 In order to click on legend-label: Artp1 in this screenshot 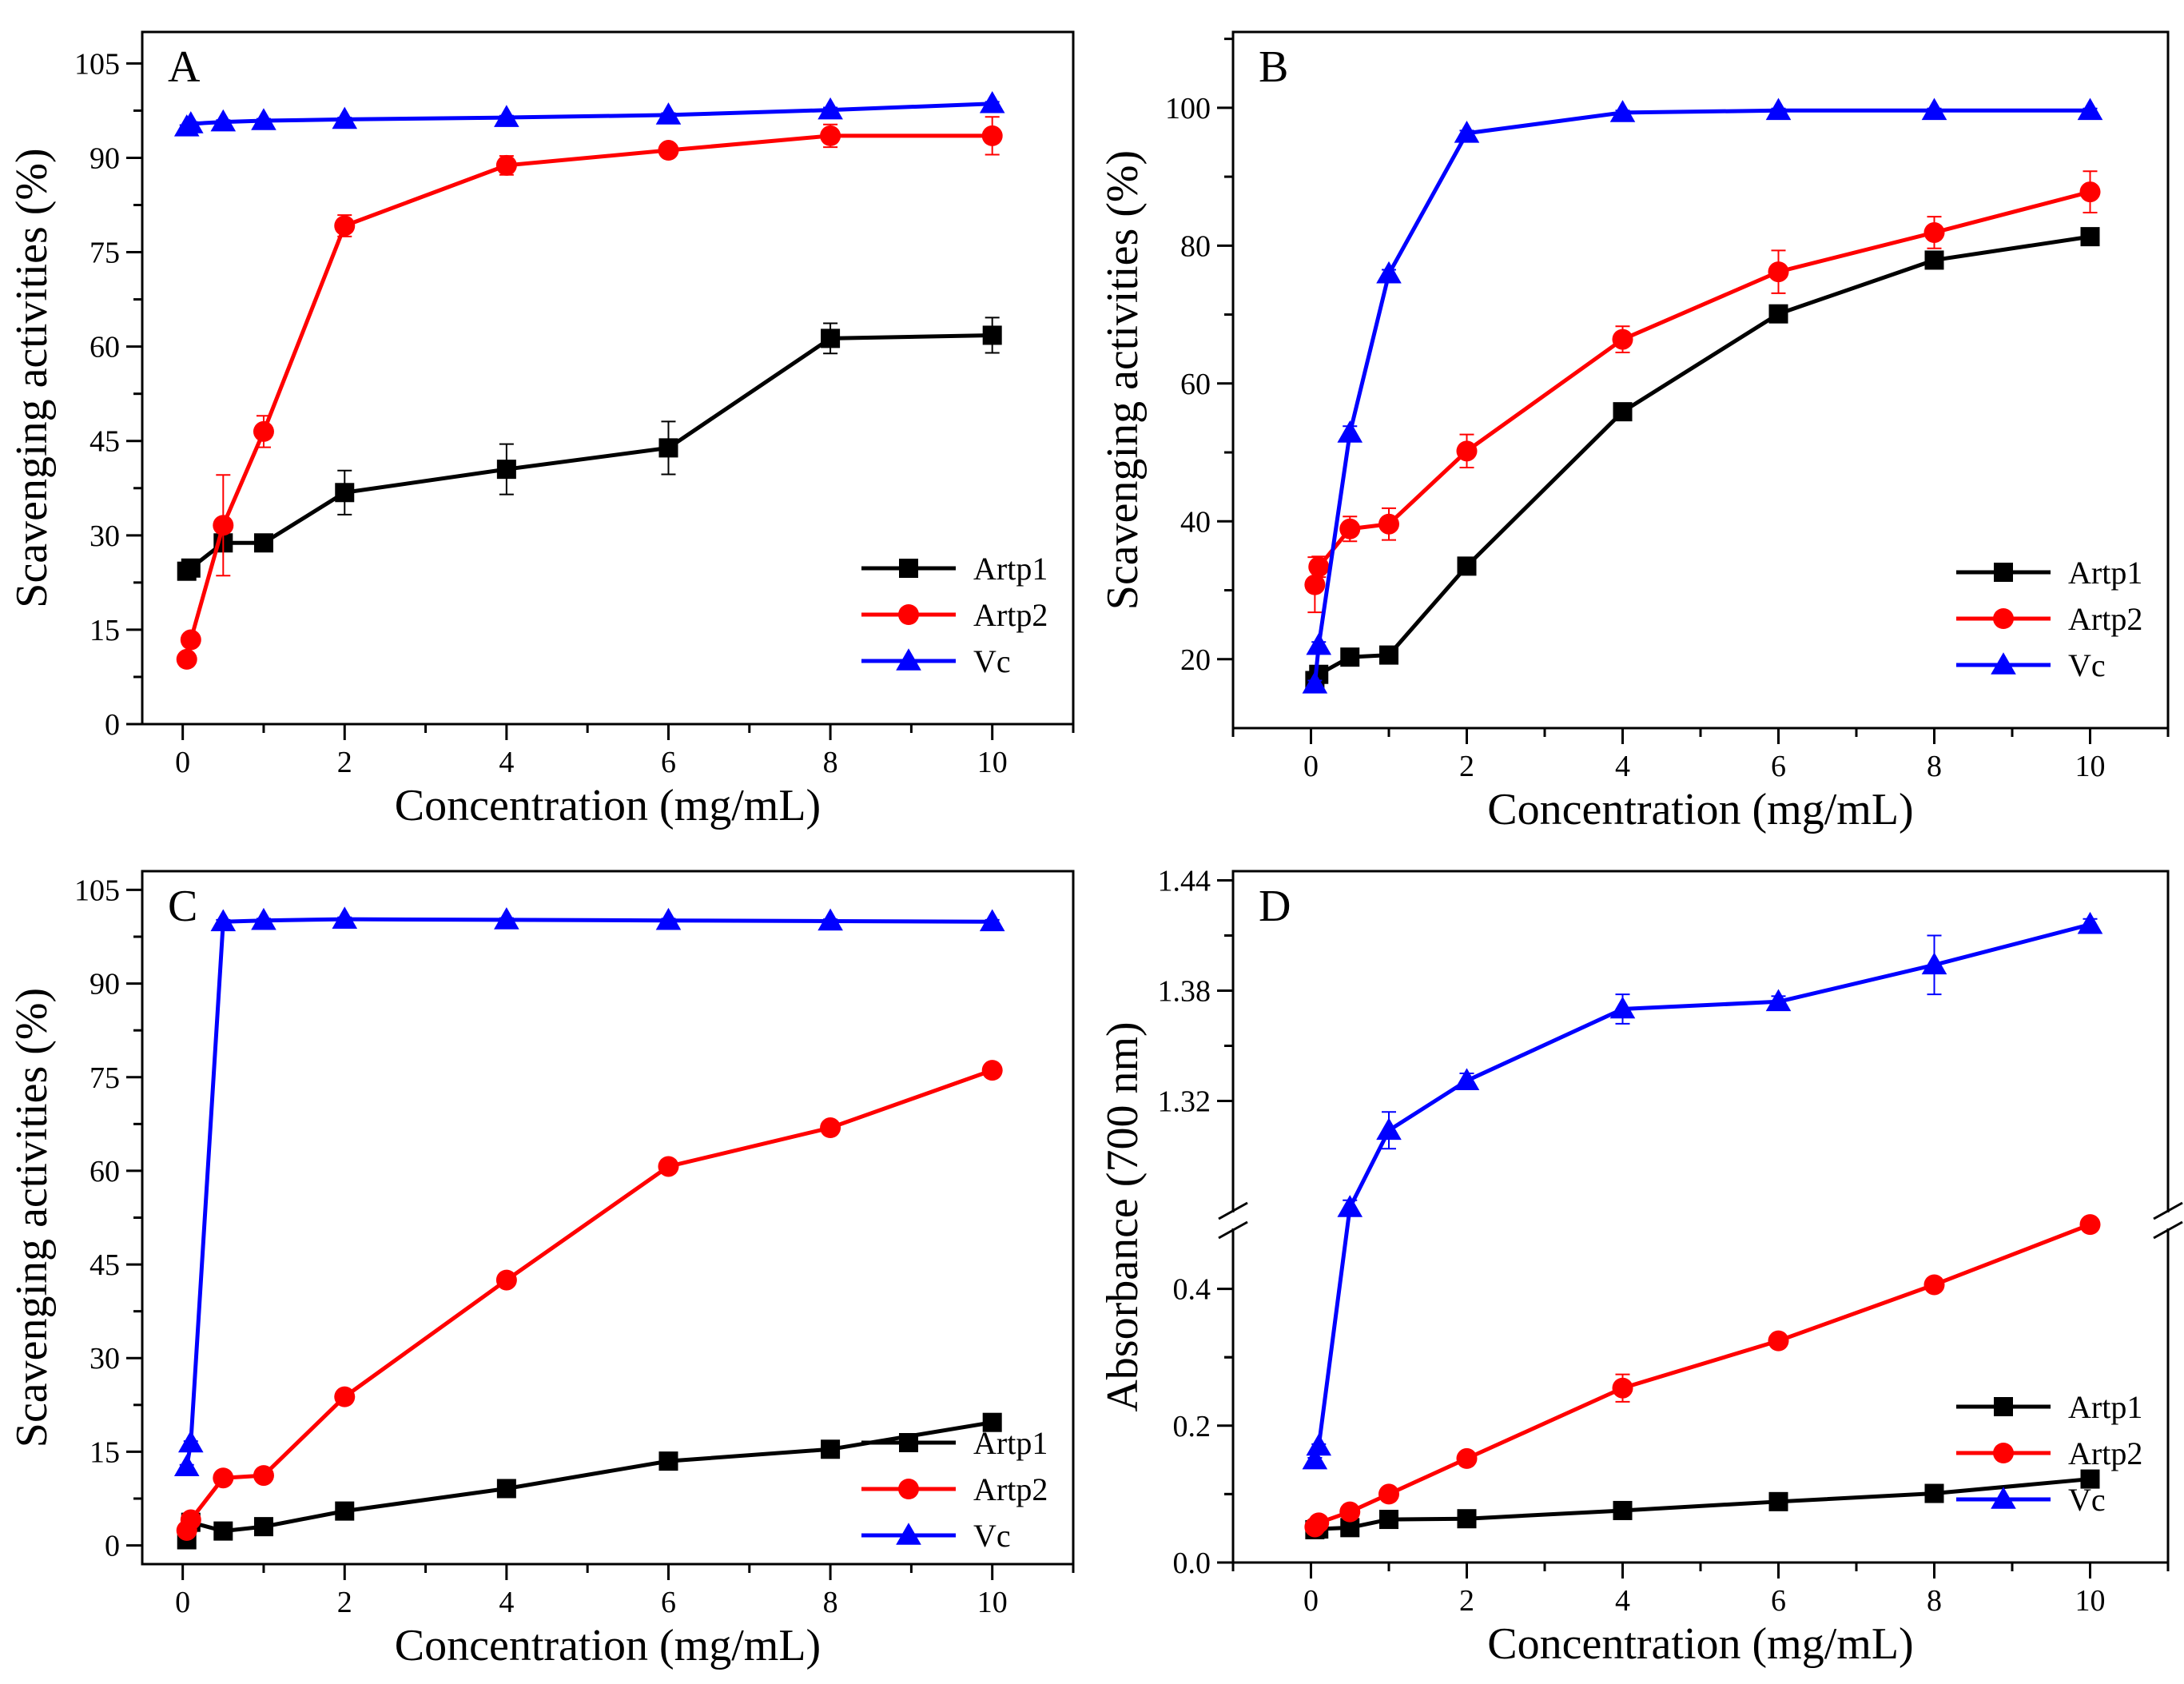, I will do `click(1010, 1443)`.